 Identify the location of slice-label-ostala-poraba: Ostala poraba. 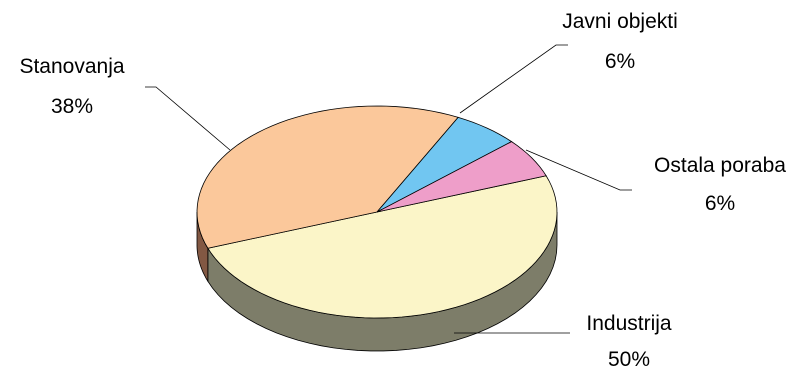
(720, 165).